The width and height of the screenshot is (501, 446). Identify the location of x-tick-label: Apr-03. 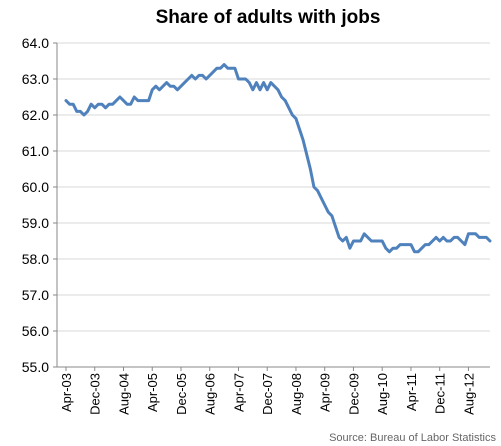
(66, 392).